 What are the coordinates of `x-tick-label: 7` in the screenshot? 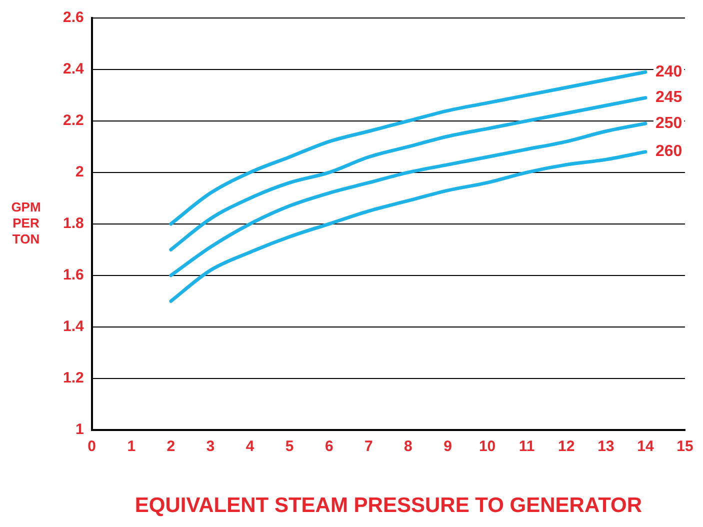 It's located at (368, 446).